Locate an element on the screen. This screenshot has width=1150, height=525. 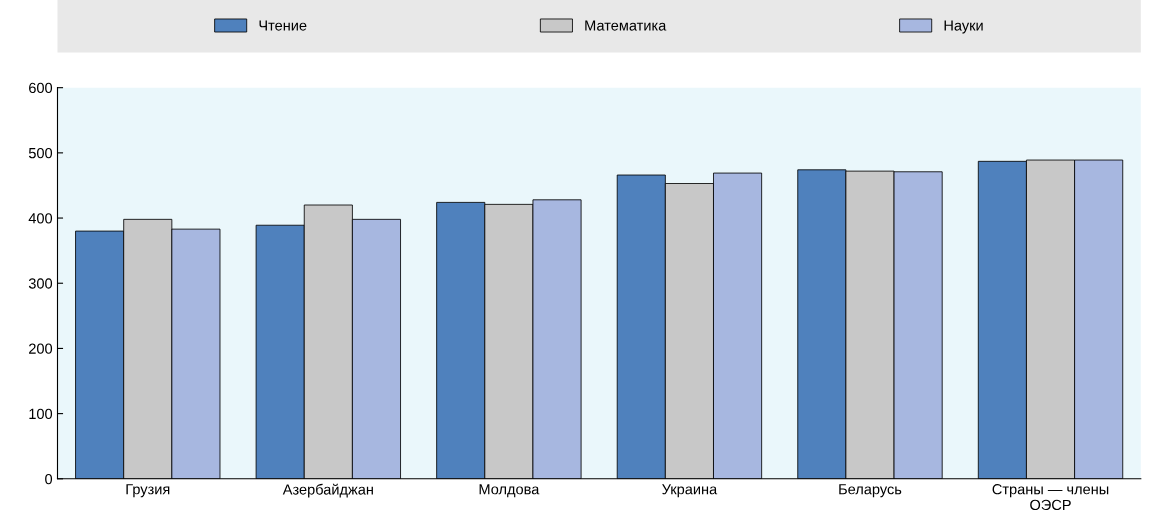
x-tick-label: Азербайджан is located at coordinates (327, 490).